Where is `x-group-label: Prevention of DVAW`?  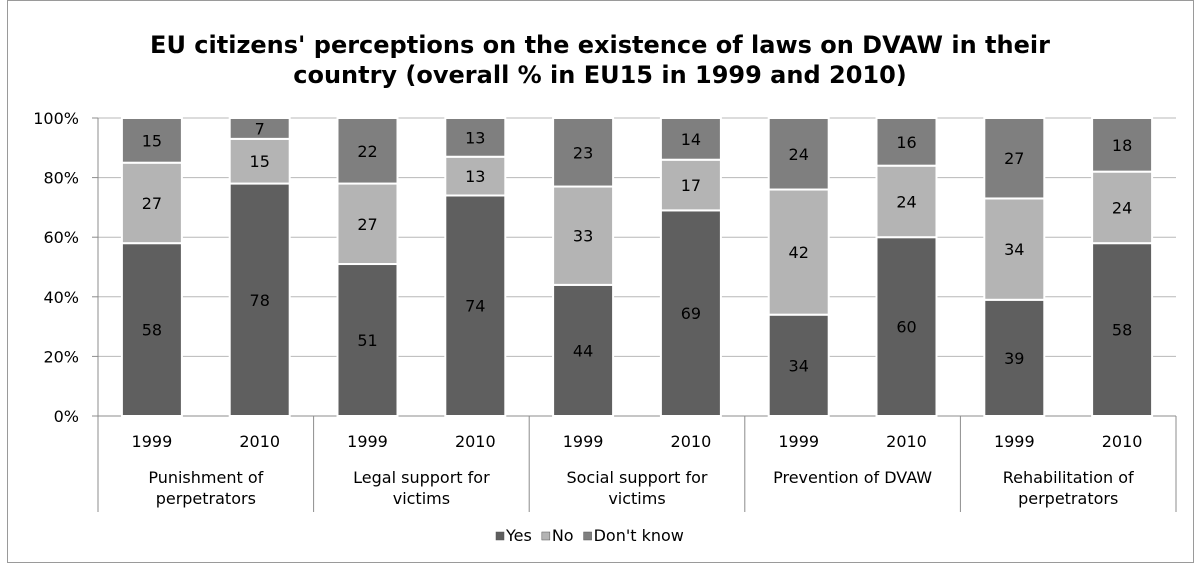 x-group-label: Prevention of DVAW is located at coordinates (852, 477).